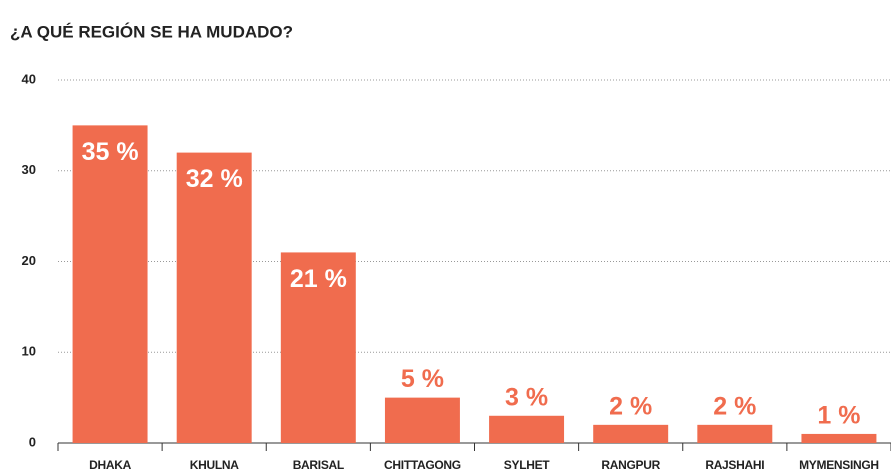 The width and height of the screenshot is (891, 476). Describe the element at coordinates (214, 179) in the screenshot. I see `value-label: 32 %` at that location.